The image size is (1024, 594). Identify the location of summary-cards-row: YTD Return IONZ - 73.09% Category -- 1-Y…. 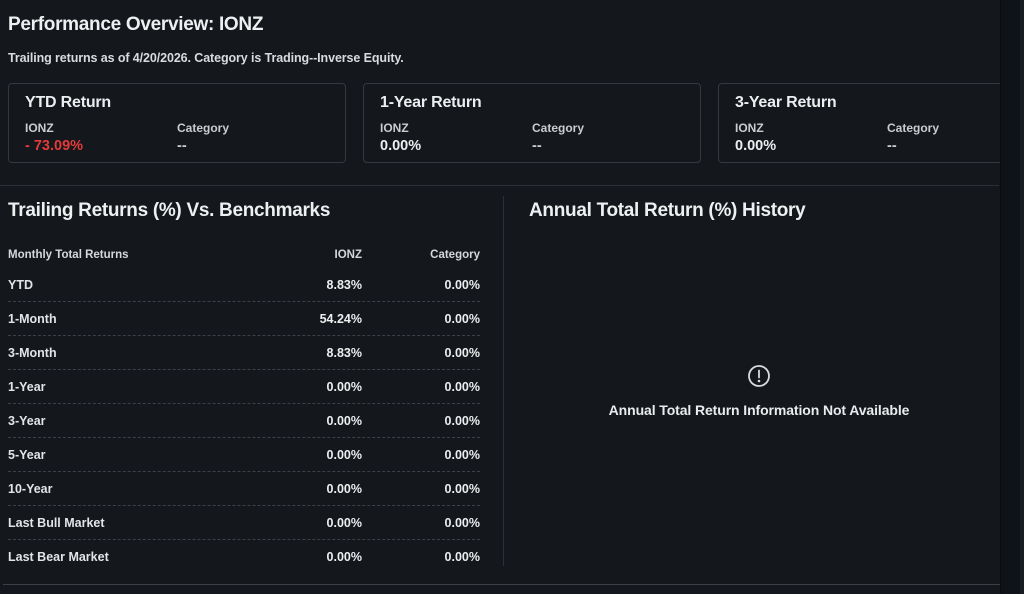
(516, 123).